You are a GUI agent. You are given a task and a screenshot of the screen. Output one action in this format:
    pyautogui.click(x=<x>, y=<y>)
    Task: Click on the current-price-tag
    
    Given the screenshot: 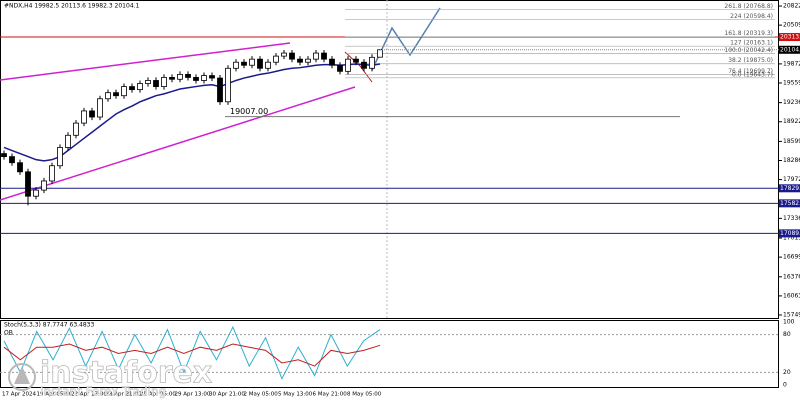 What is the action you would take?
    pyautogui.click(x=789, y=49)
    